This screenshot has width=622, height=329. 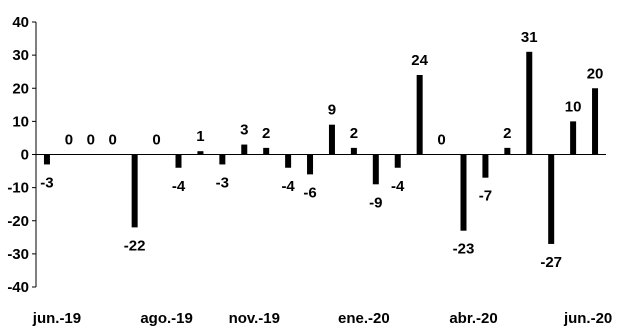 What do you see at coordinates (18, 254) in the screenshot?
I see `y-tick-label: -30` at bounding box center [18, 254].